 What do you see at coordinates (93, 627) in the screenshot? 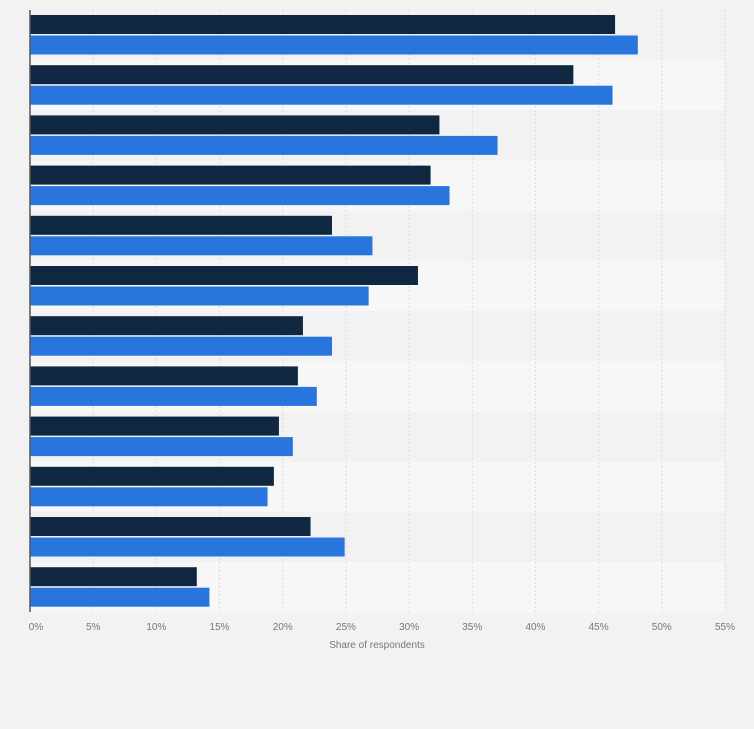
I see `x-tick-label: 5%` at bounding box center [93, 627].